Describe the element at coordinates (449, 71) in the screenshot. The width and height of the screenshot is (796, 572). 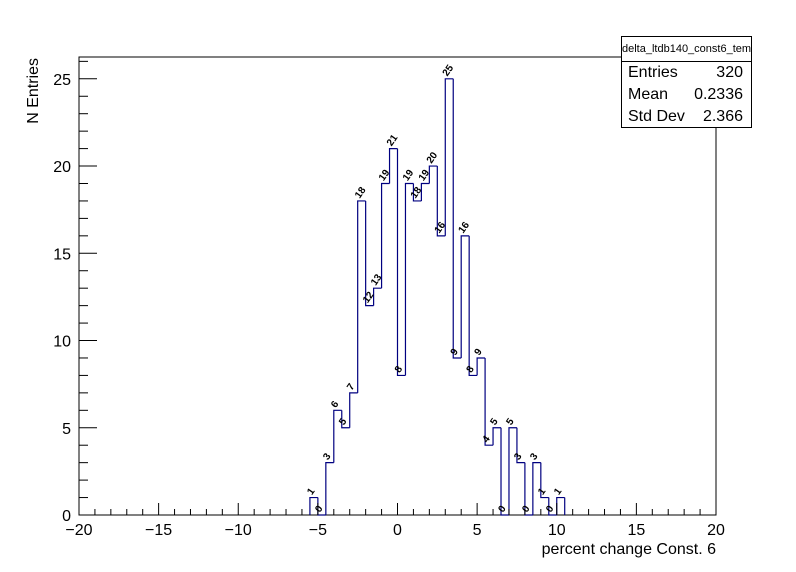
I see `bin-count-label: 25` at that location.